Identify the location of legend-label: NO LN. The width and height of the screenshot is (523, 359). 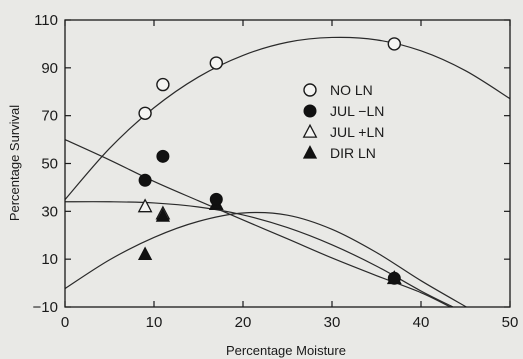
(351, 90).